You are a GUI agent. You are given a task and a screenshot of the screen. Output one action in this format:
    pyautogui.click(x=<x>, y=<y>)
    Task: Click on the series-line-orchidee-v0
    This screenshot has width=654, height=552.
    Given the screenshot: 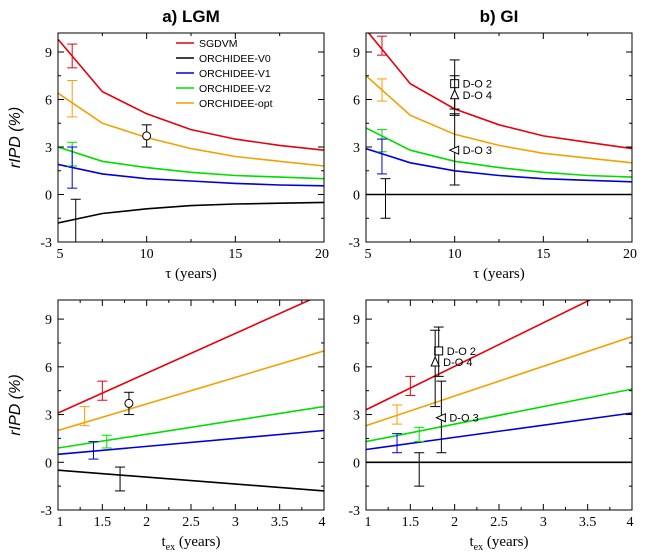 What is the action you would take?
    pyautogui.click(x=191, y=480)
    